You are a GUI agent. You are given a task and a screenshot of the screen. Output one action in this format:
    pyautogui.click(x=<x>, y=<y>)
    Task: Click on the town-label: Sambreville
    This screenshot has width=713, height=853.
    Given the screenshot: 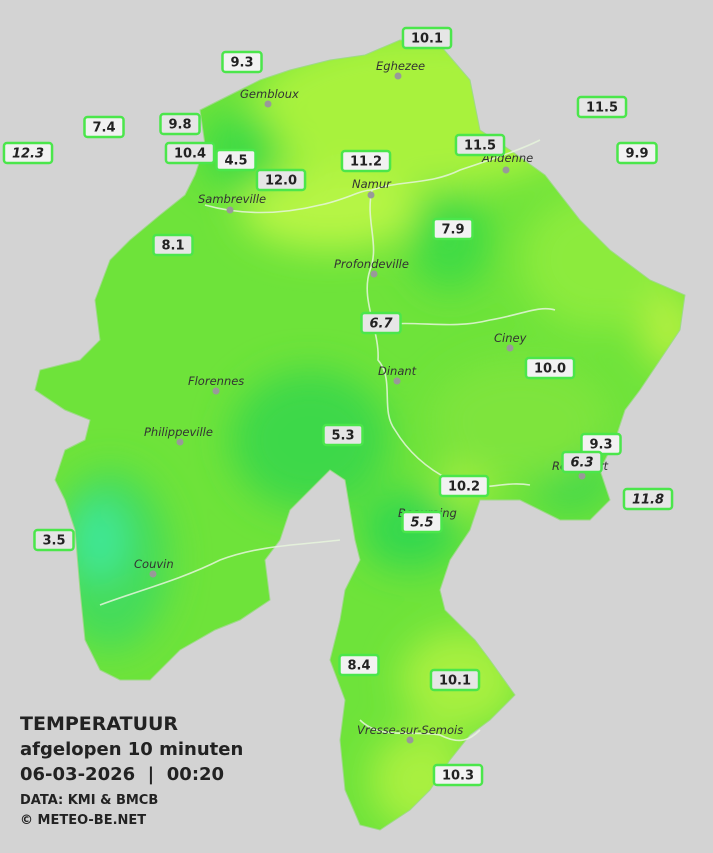 What is the action you would take?
    pyautogui.click(x=232, y=199)
    